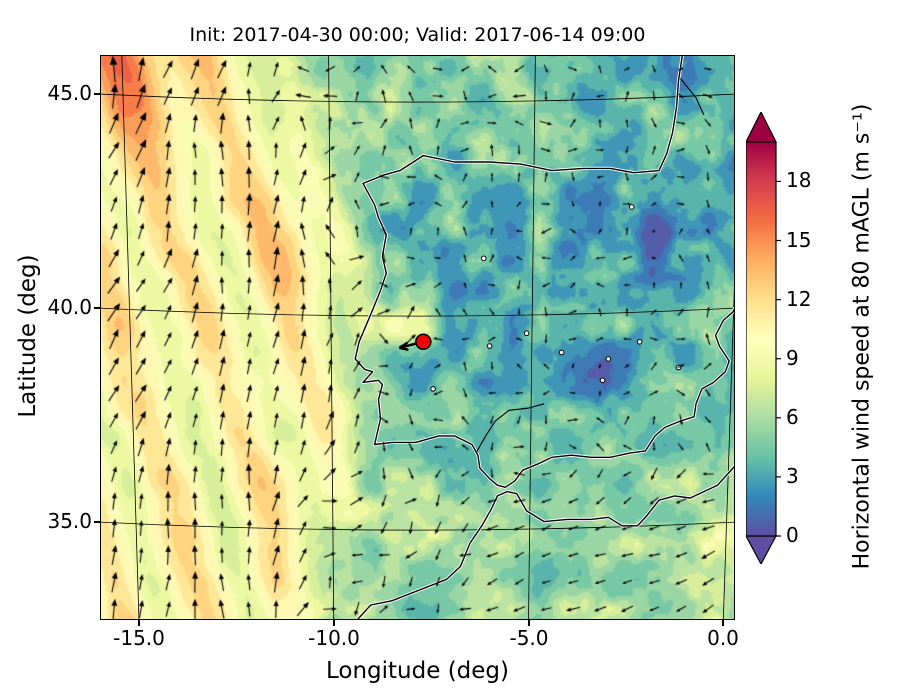  Describe the element at coordinates (69, 307) in the screenshot. I see `y-tick-label: 40.0` at that location.